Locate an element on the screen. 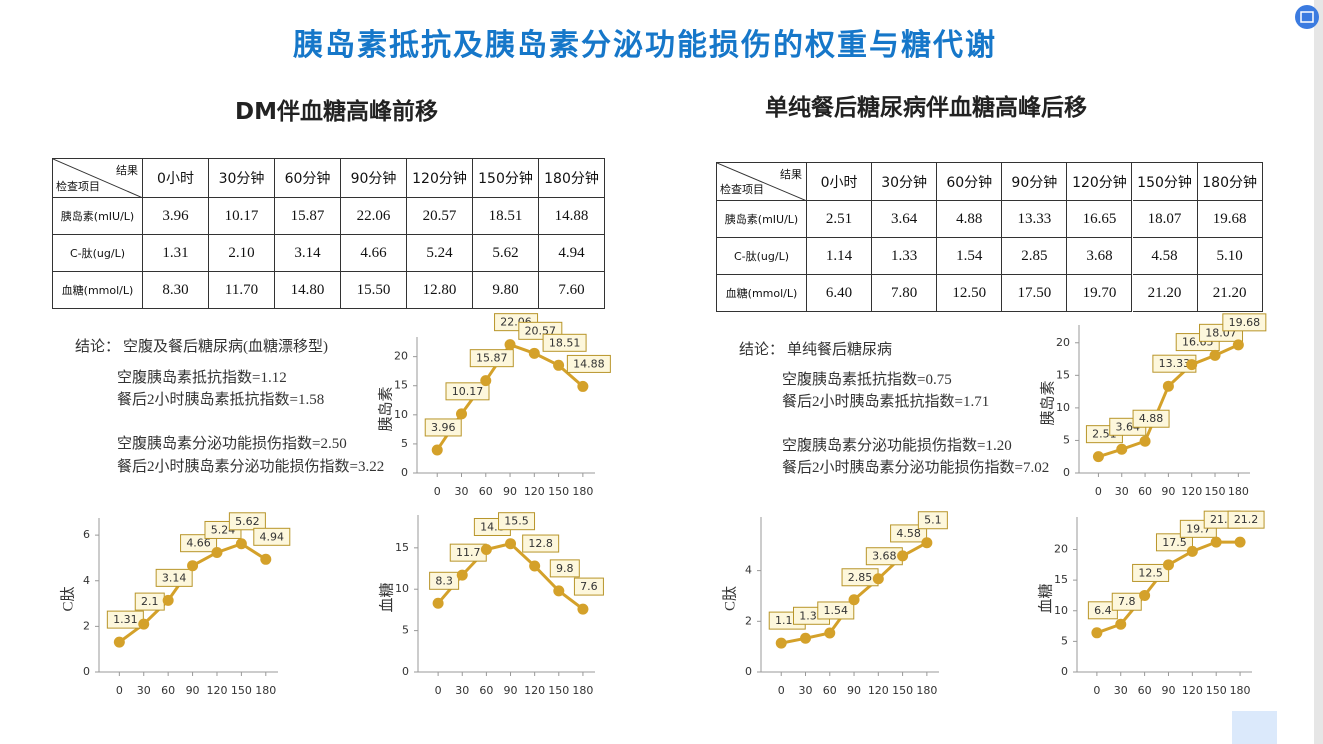 This screenshot has width=1323, height=744. panel-heading: 单纯餐后糖尿病伴血糖高峰后移 is located at coordinates (926, 108).